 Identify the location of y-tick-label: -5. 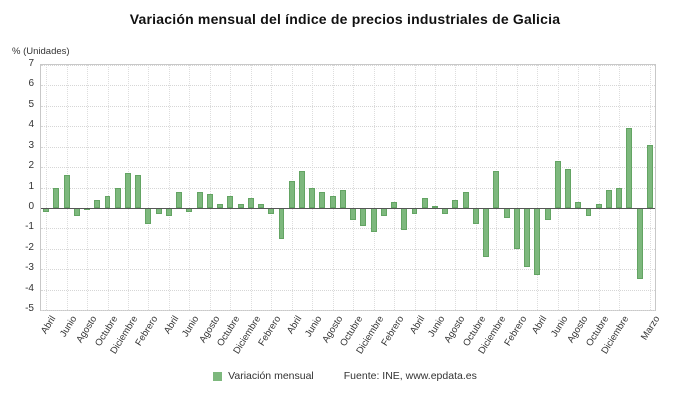
(29, 308).